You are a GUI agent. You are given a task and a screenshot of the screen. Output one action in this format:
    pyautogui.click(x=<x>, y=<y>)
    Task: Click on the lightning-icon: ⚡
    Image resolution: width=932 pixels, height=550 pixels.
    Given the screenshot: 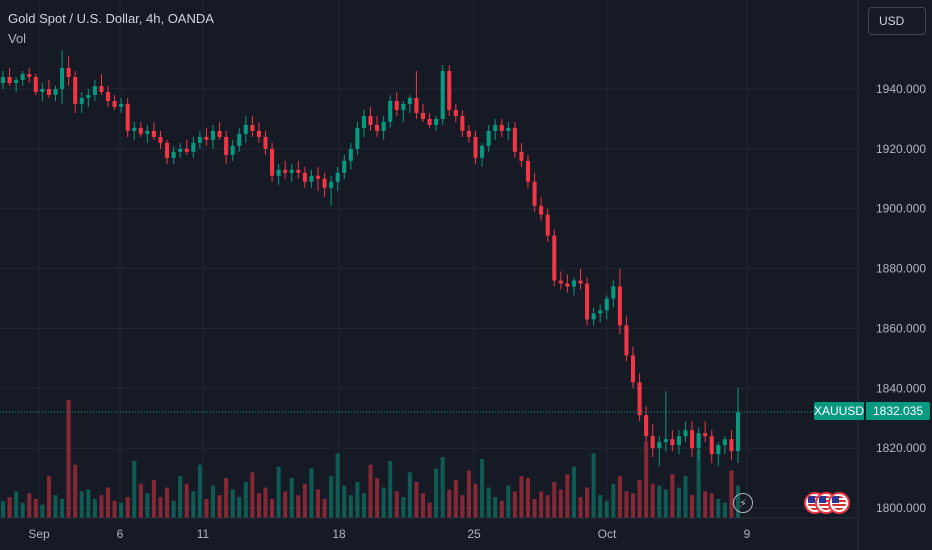 What is the action you would take?
    pyautogui.click(x=743, y=503)
    